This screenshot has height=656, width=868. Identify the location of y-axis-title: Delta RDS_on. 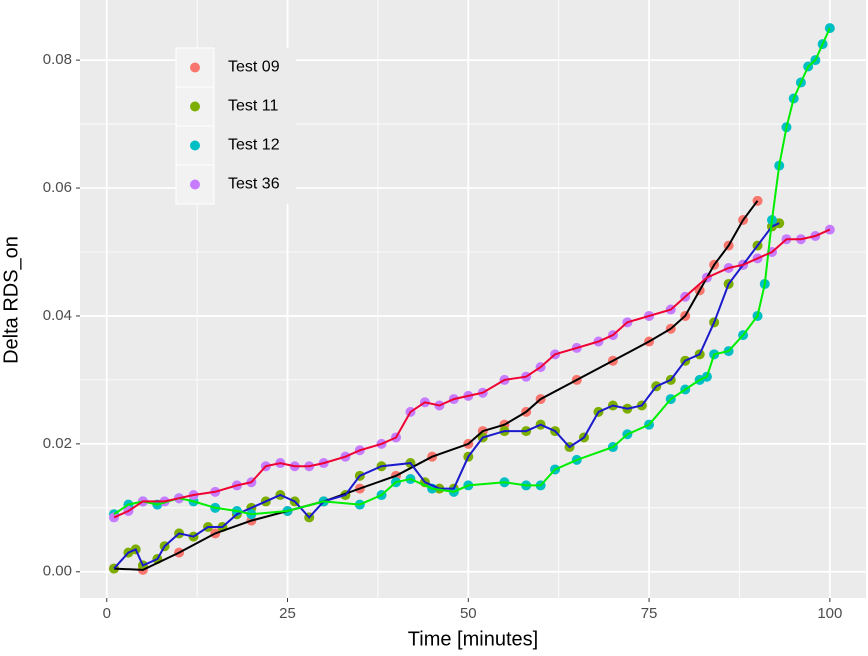
(11, 300).